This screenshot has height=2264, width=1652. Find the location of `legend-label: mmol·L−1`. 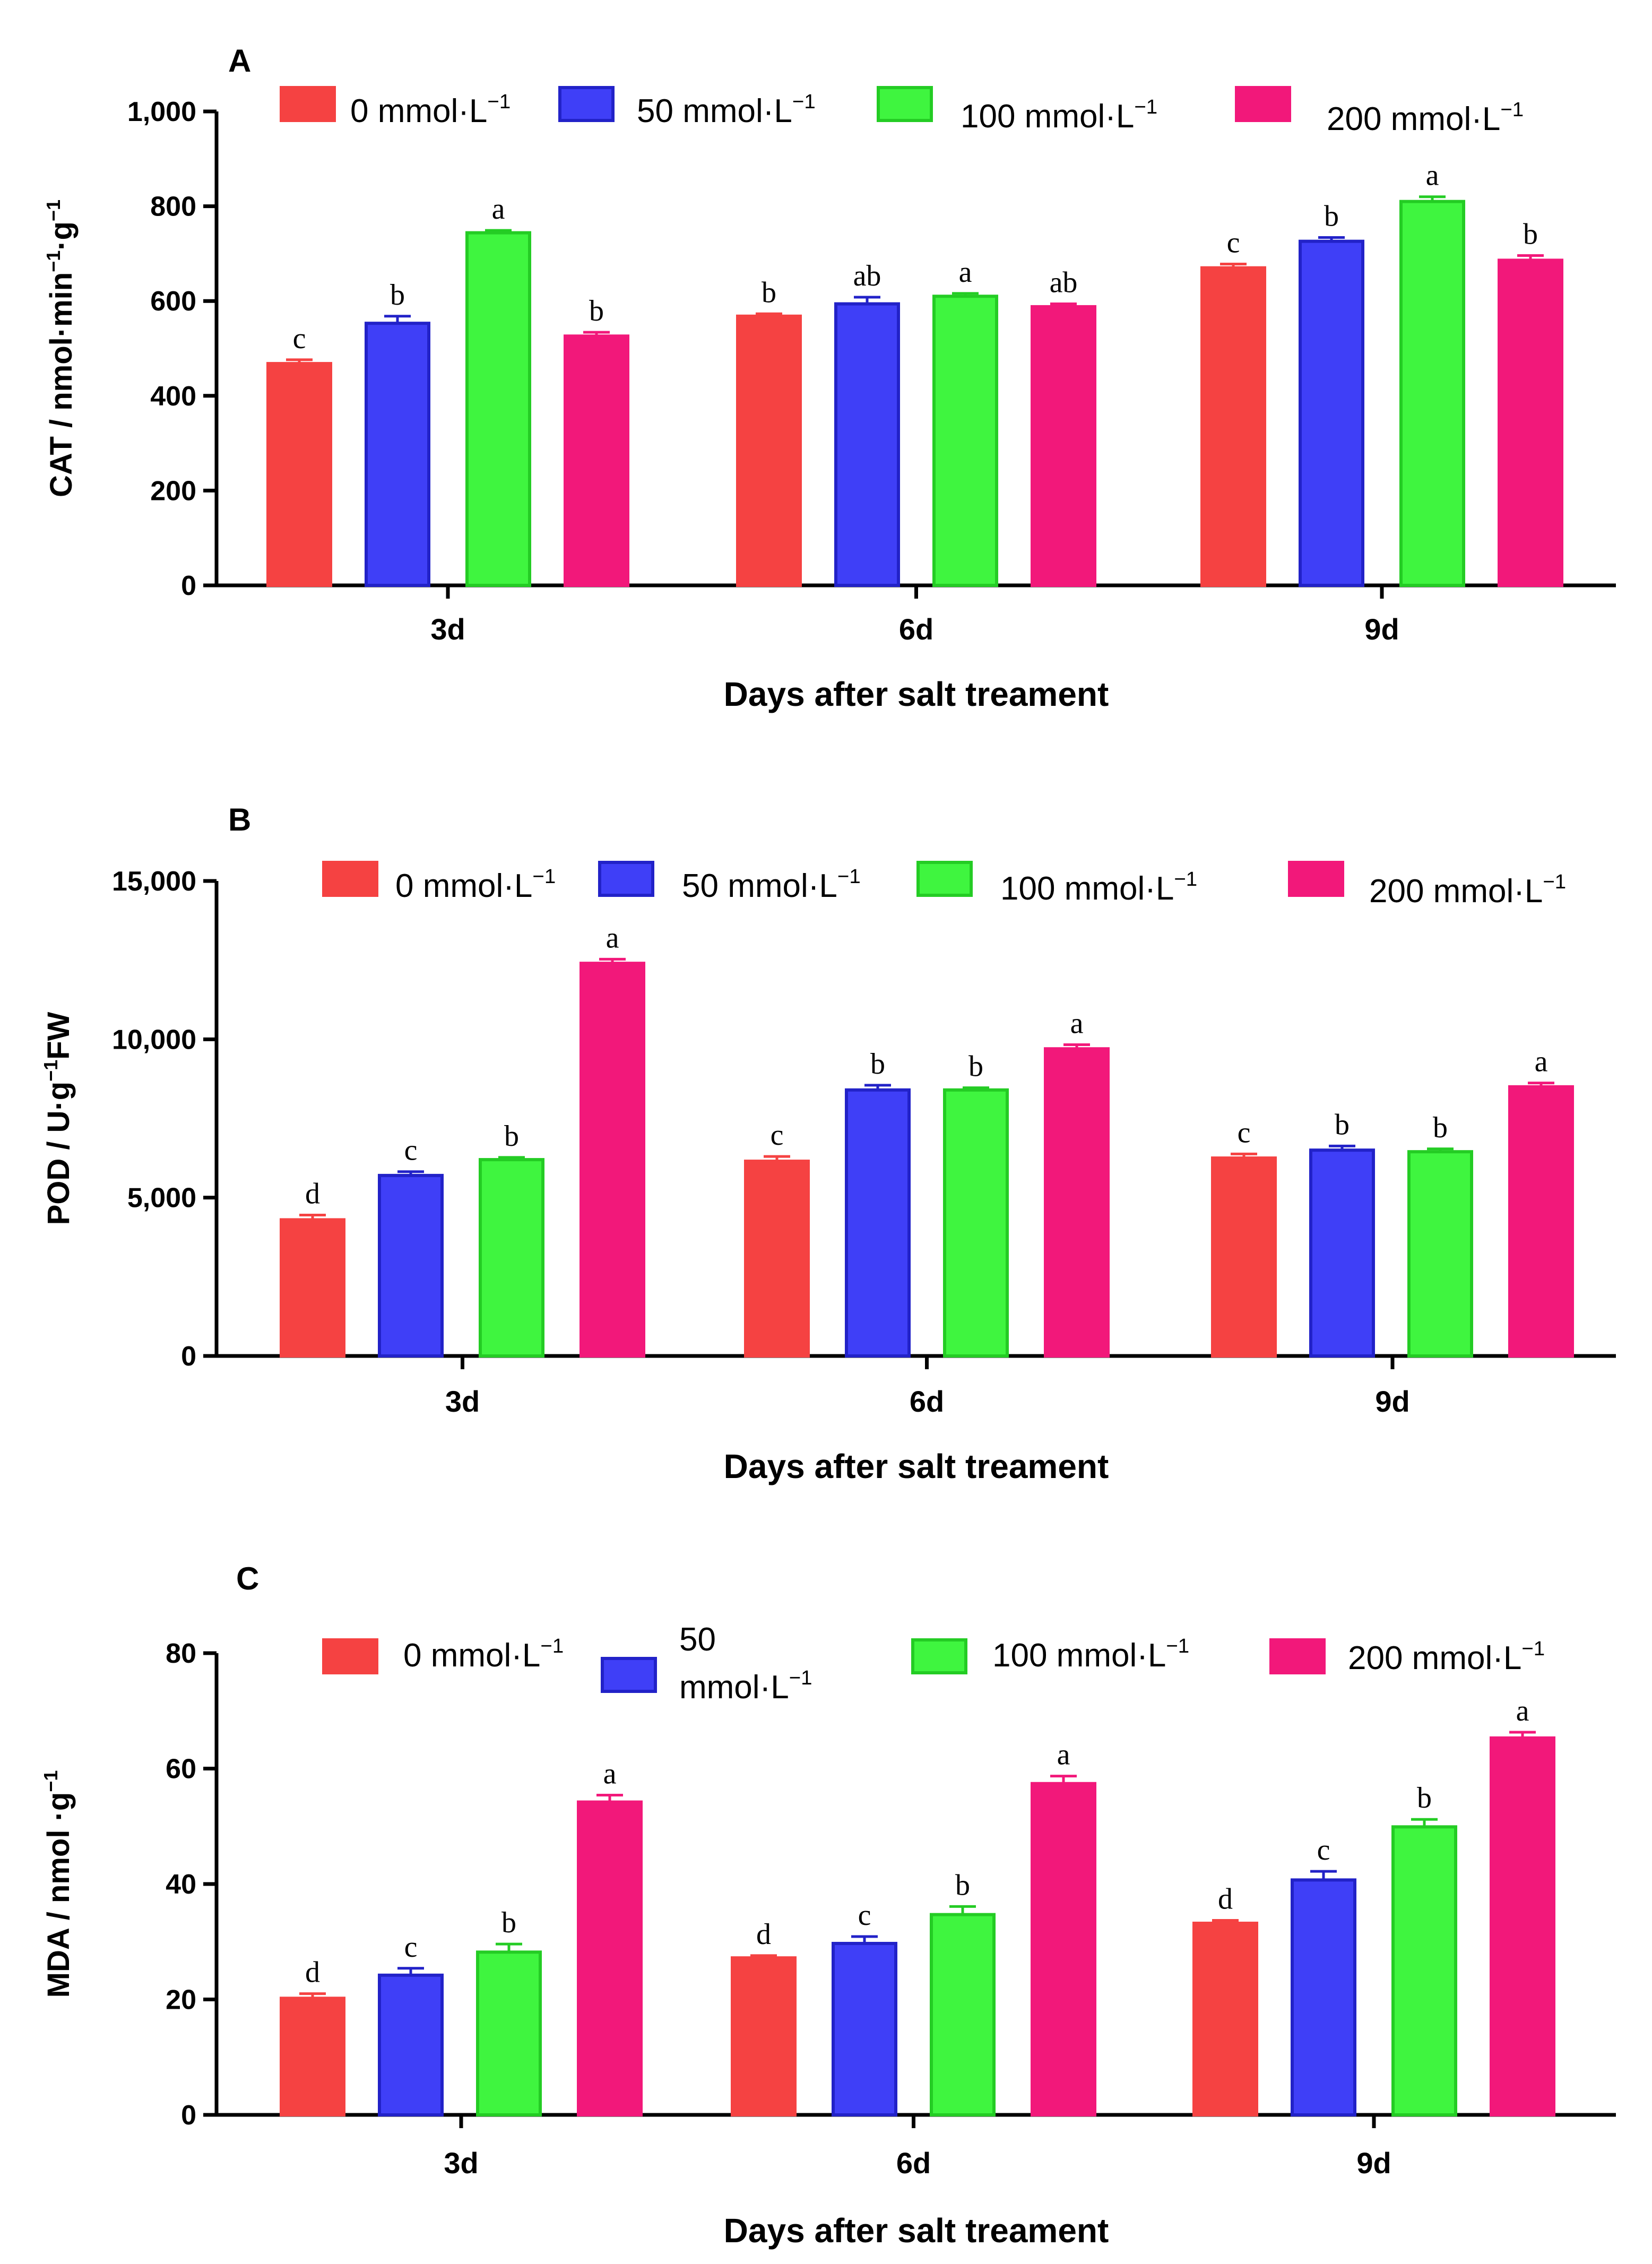

legend-label: mmol·L−1 is located at coordinates (745, 1686).